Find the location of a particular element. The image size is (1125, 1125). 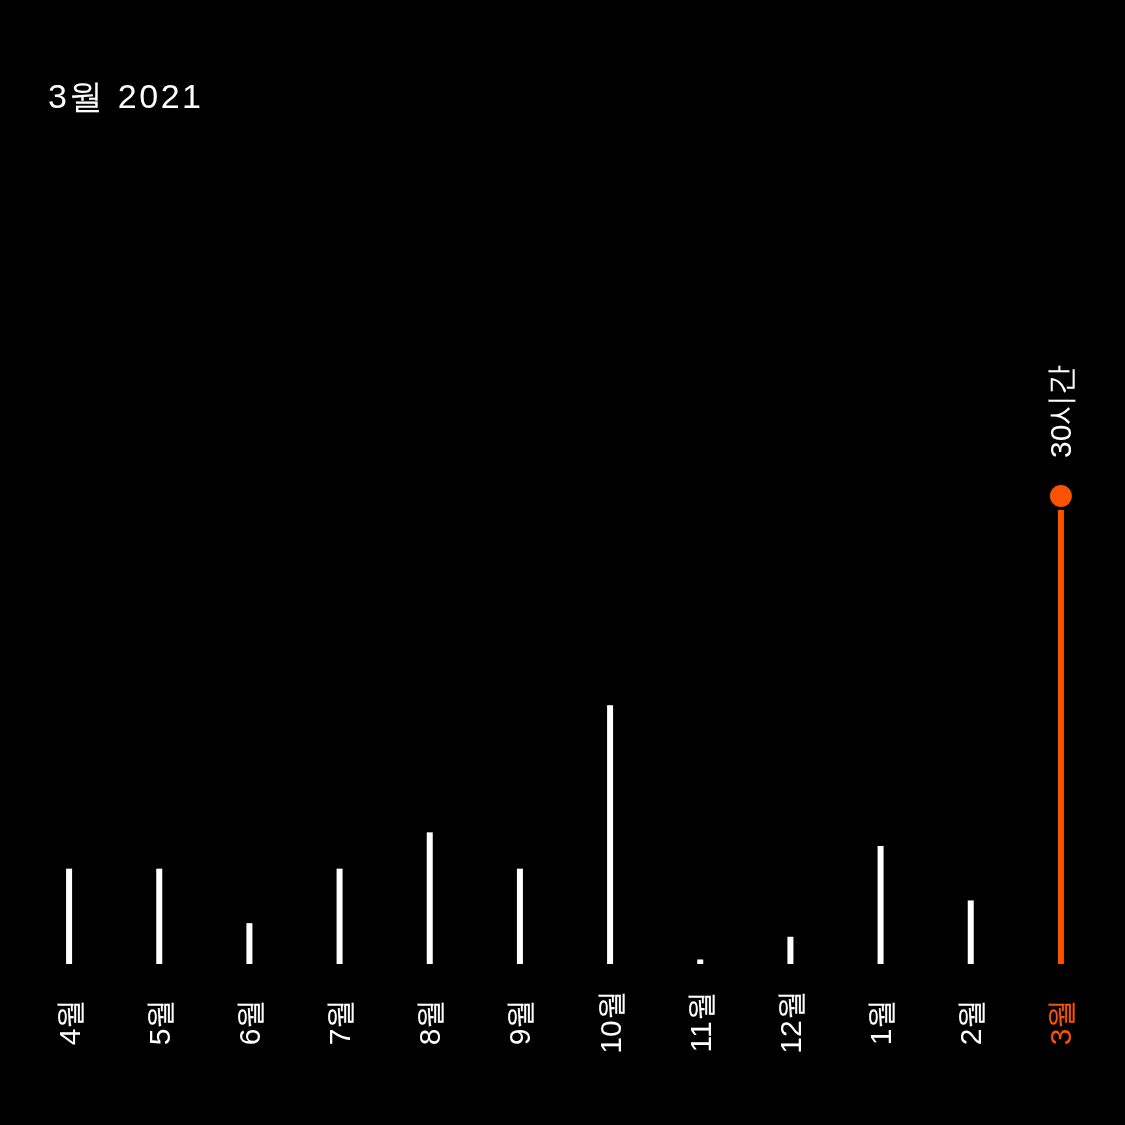

x-tick-label: 12월 is located at coordinates (790, 1022).